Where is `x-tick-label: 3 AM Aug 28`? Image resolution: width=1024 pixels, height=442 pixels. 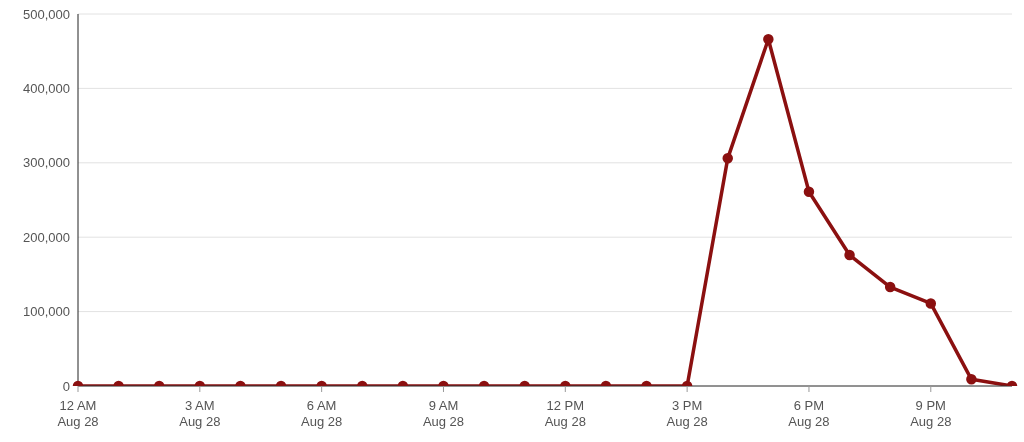 x-tick-label: 3 AM Aug 28 is located at coordinates (200, 413).